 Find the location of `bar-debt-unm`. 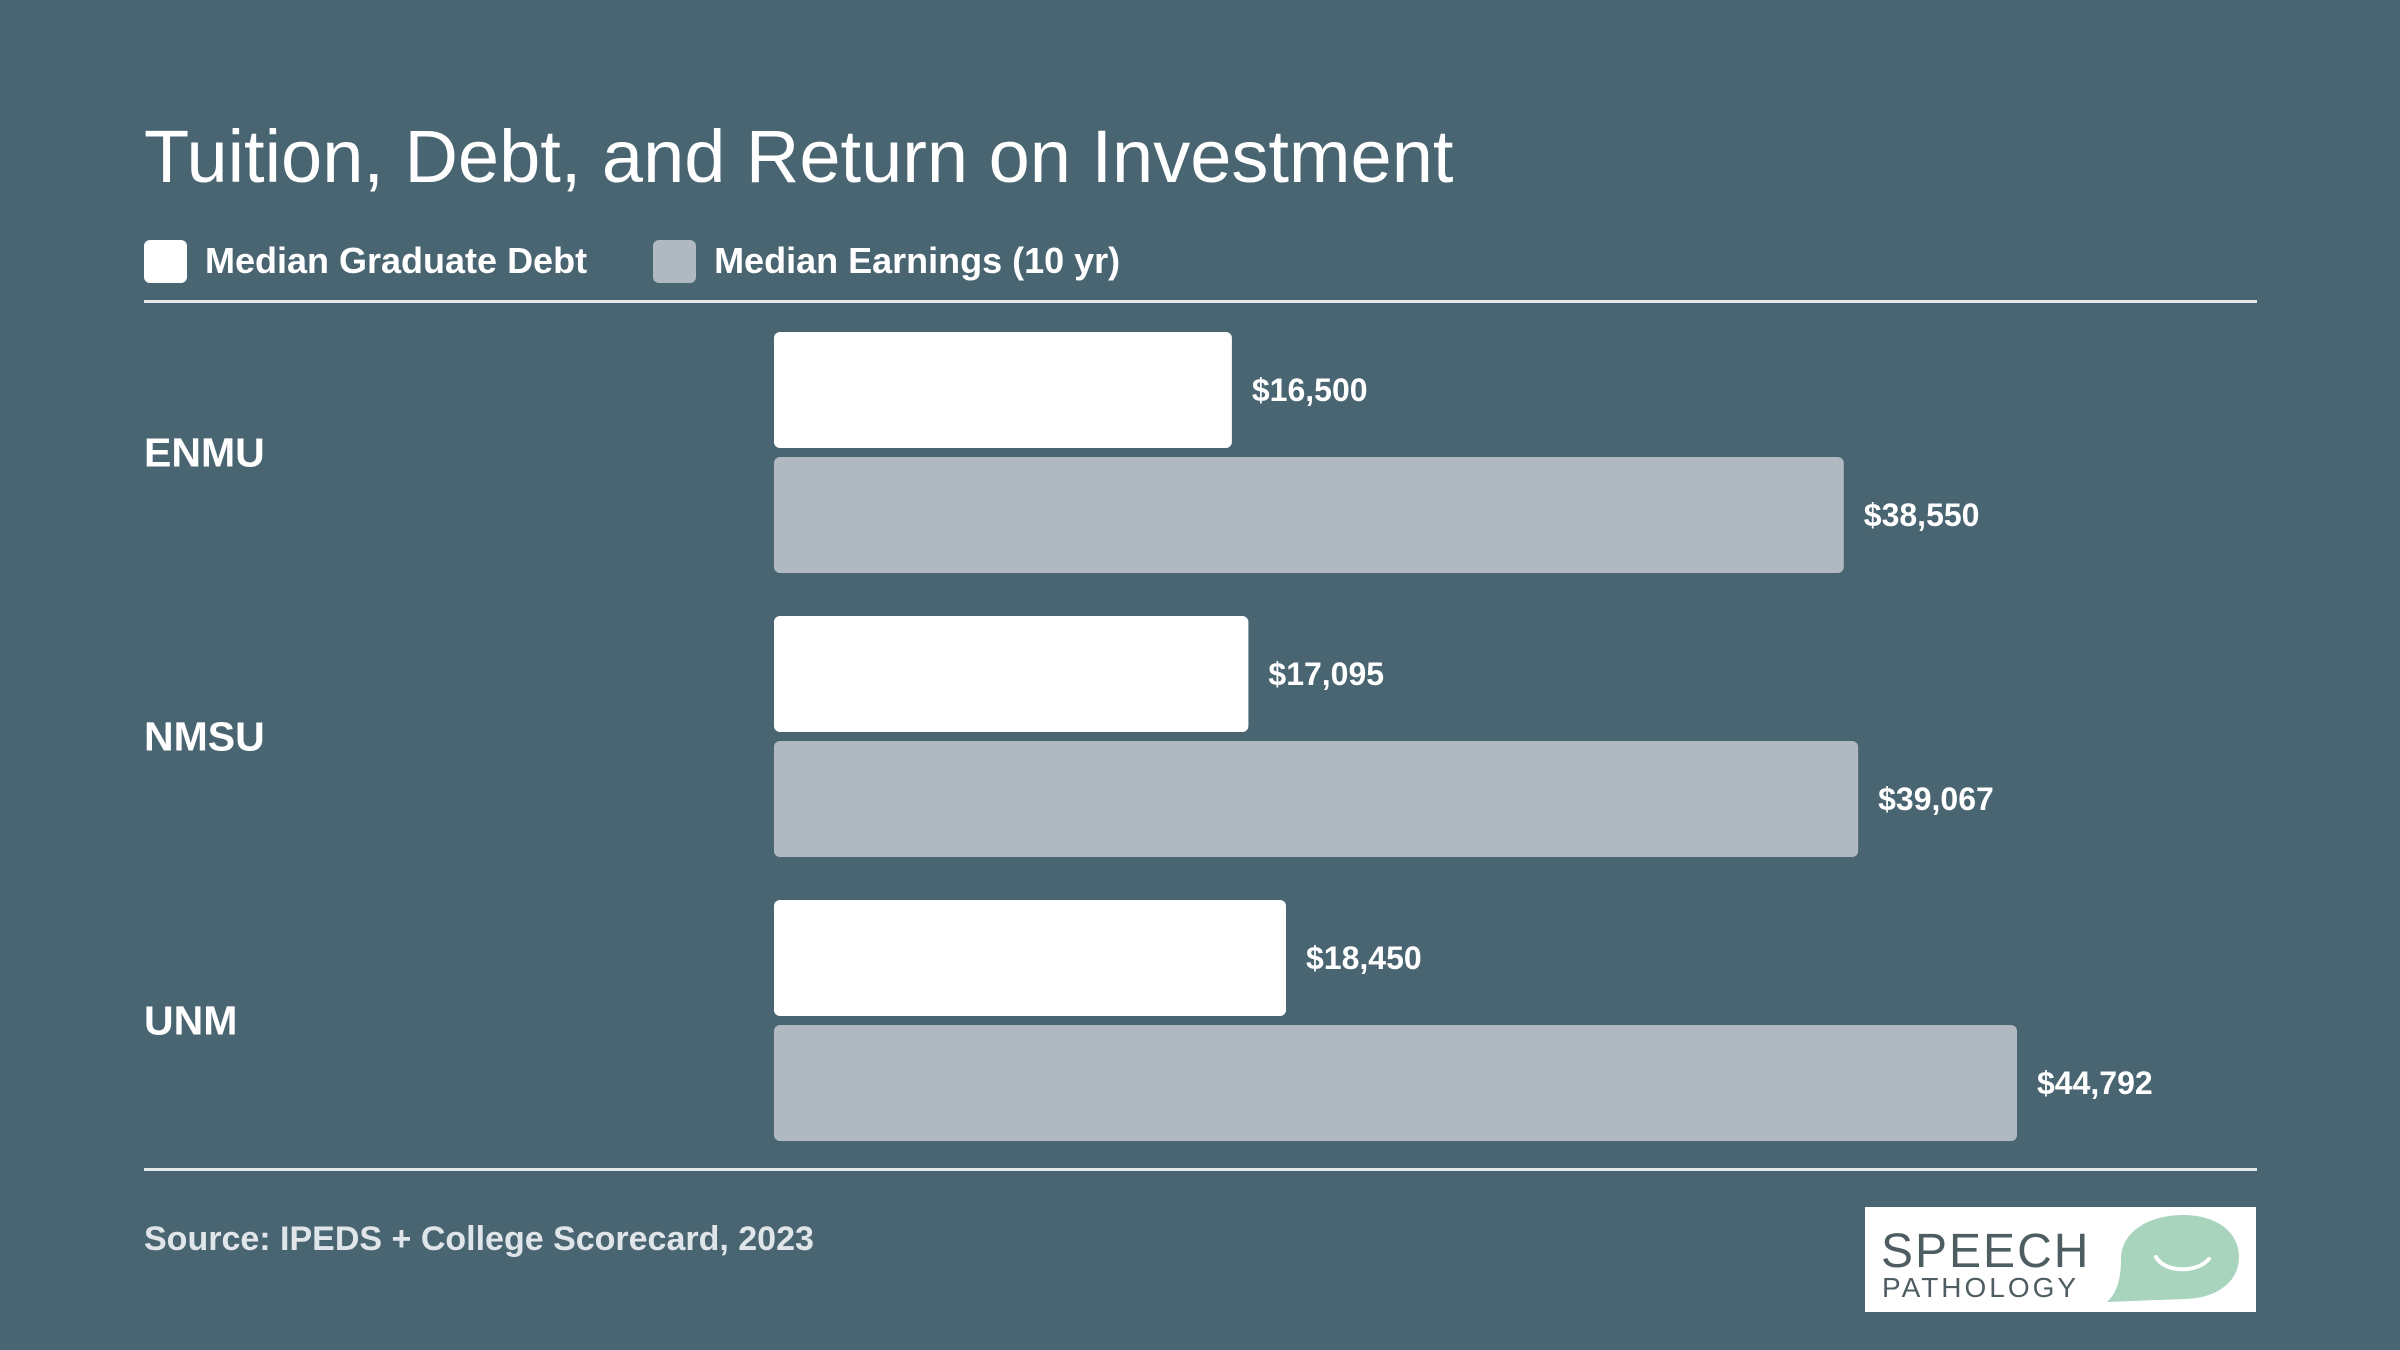

bar-debt-unm is located at coordinates (1030, 958).